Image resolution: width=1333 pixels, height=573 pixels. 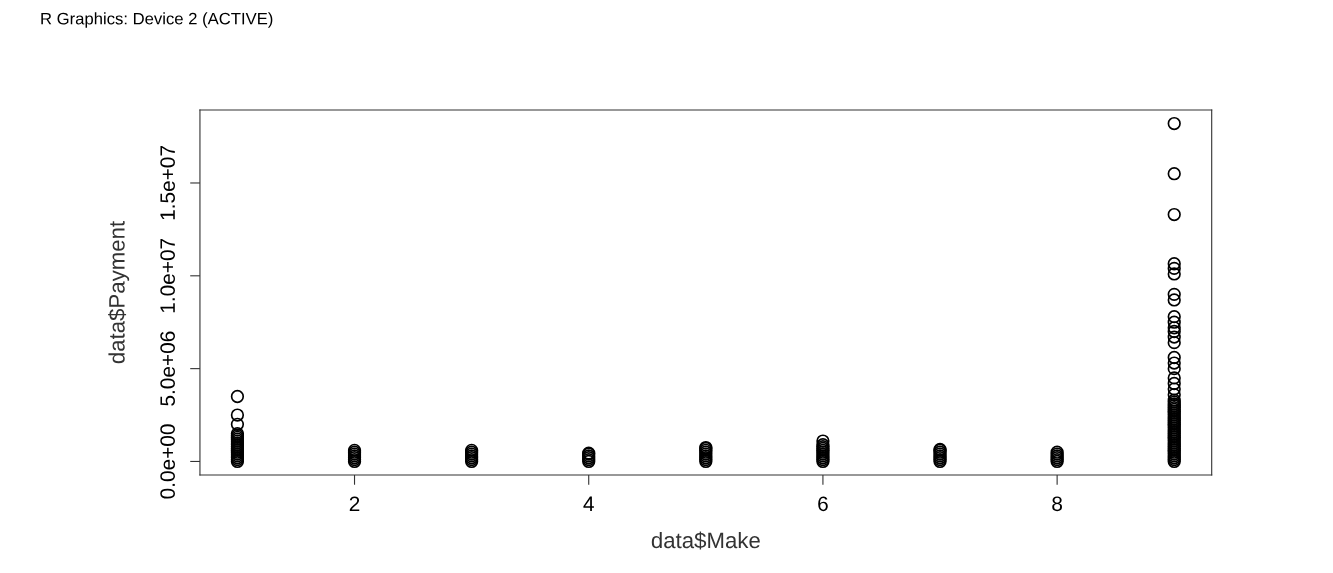 I want to click on x-tick-label: 4, so click(x=588, y=503).